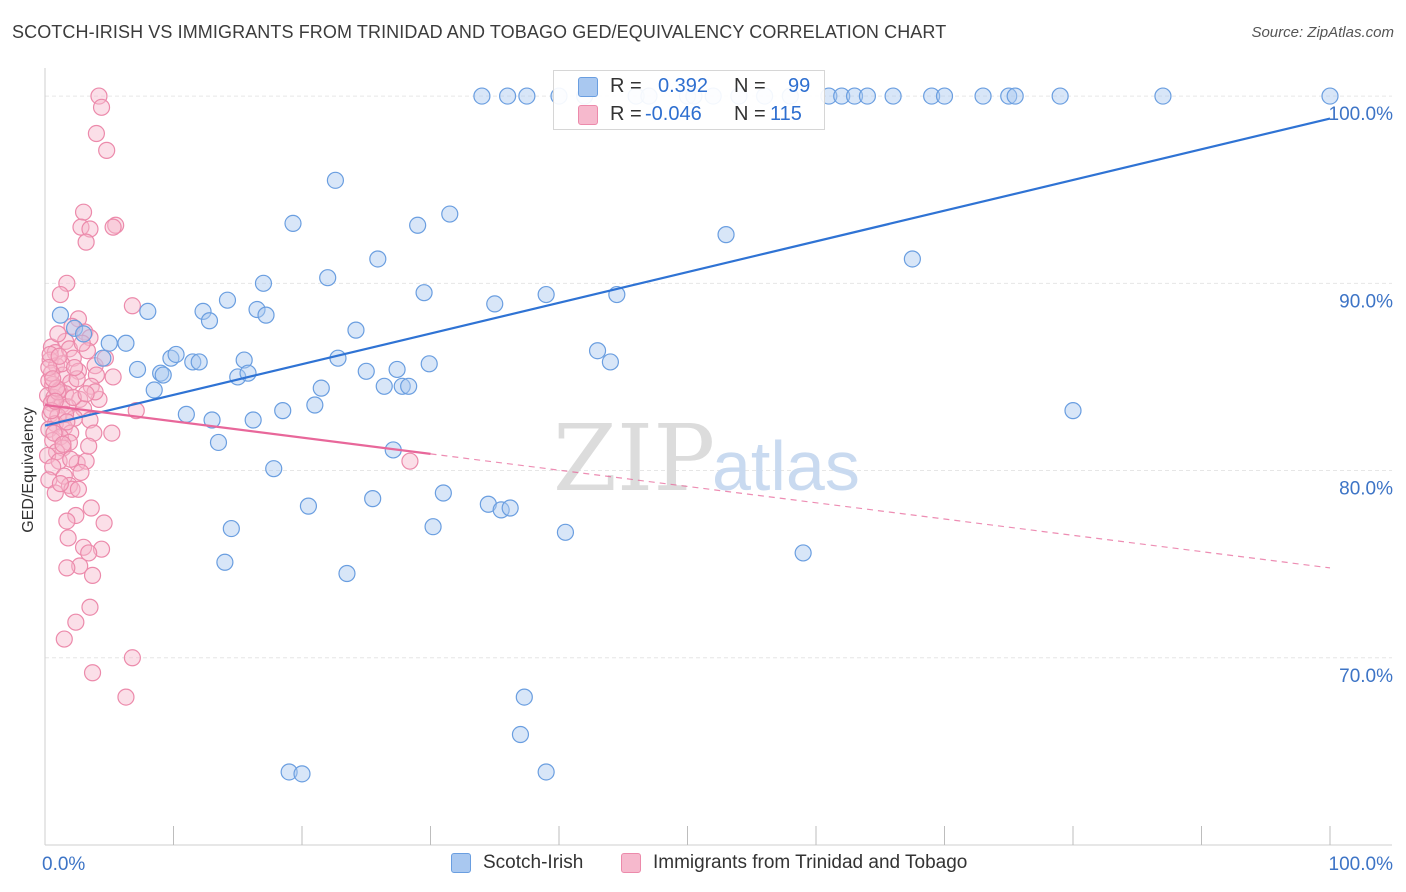  What do you see at coordinates (673, 114) in the screenshot?
I see `legend-r-value: -0.046` at bounding box center [673, 114].